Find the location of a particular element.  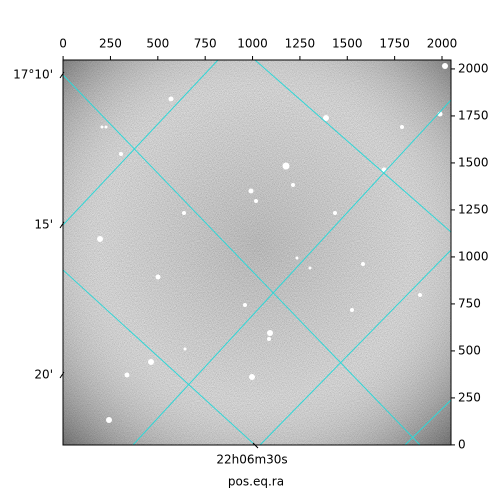

x-tick-label: 1250 is located at coordinates (300, 44).